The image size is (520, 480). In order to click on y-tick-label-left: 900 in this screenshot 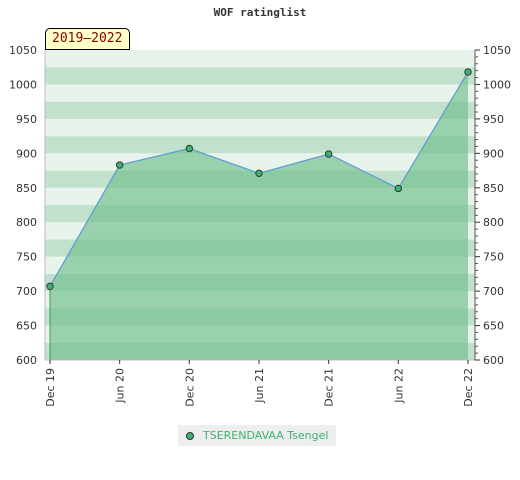, I will do `click(26, 153)`.